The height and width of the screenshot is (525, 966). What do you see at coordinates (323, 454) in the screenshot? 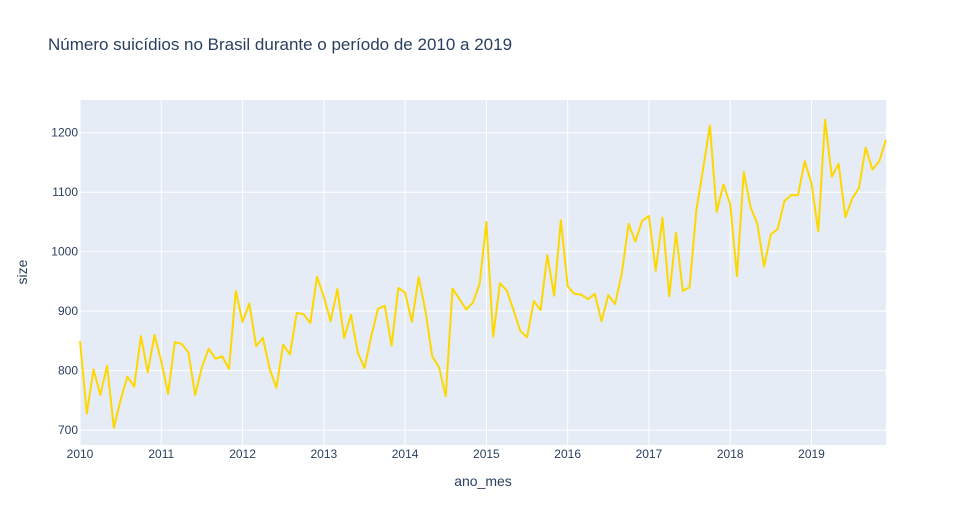
I see `x-tick-label: 2013` at bounding box center [323, 454].